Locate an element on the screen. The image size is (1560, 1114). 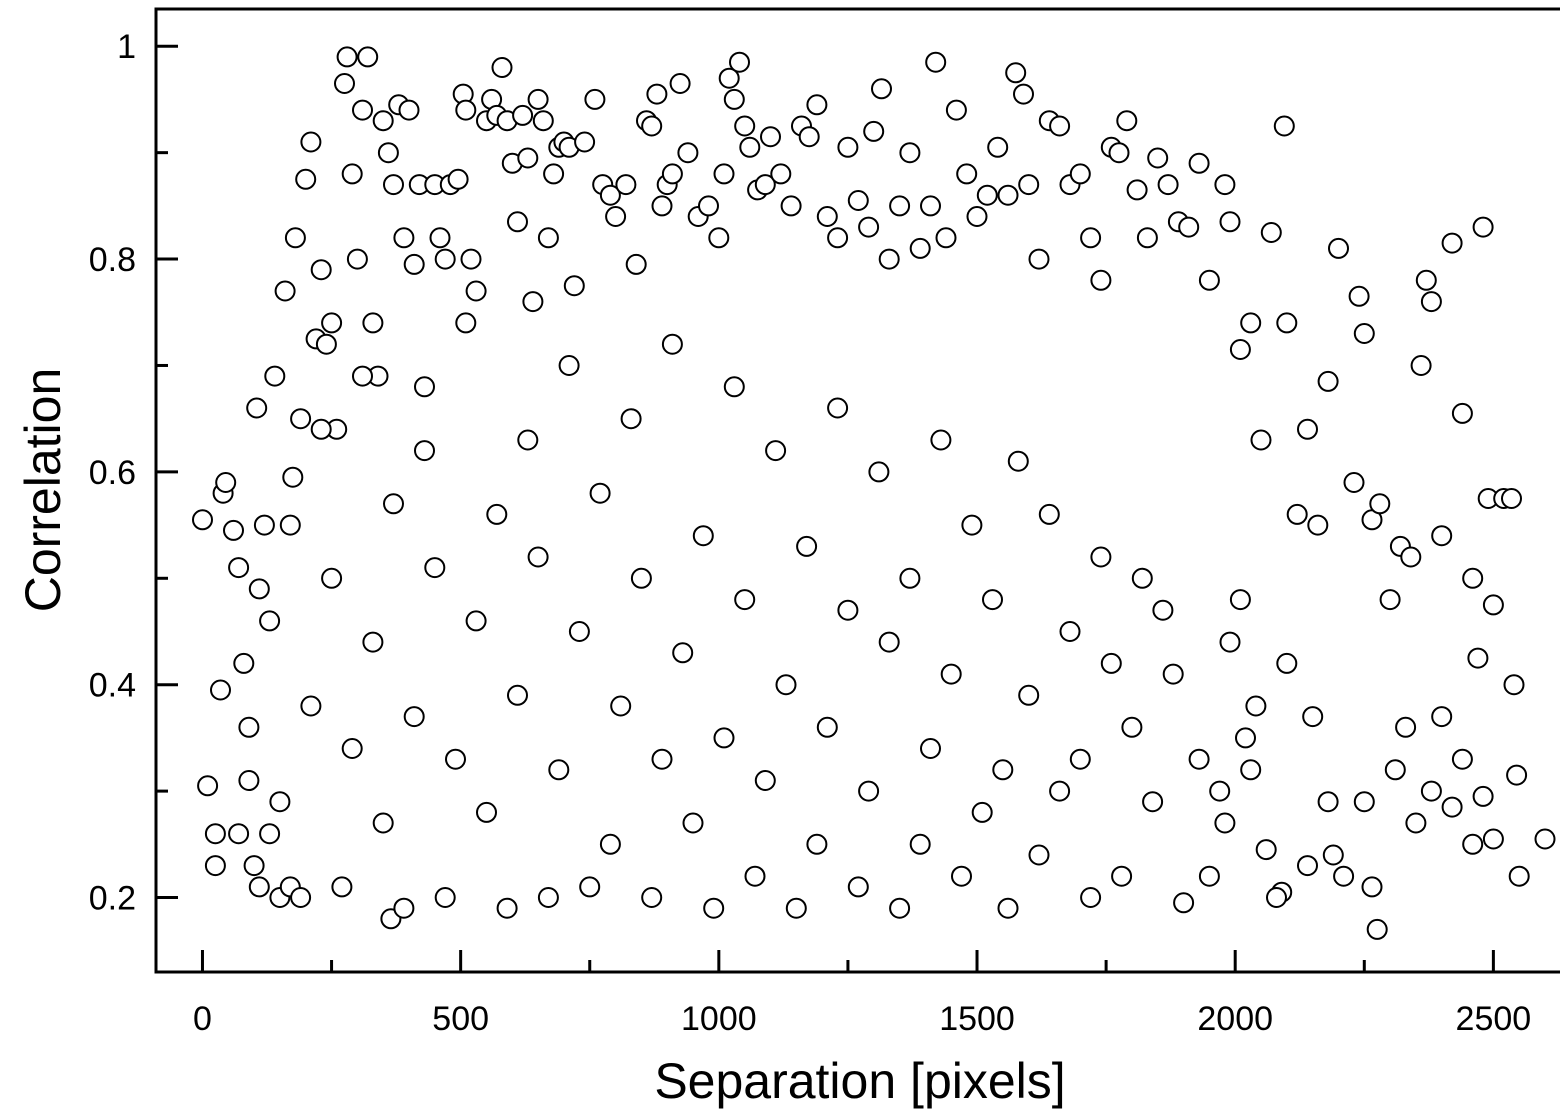
y-axis-title: Correlation is located at coordinates (43, 490).